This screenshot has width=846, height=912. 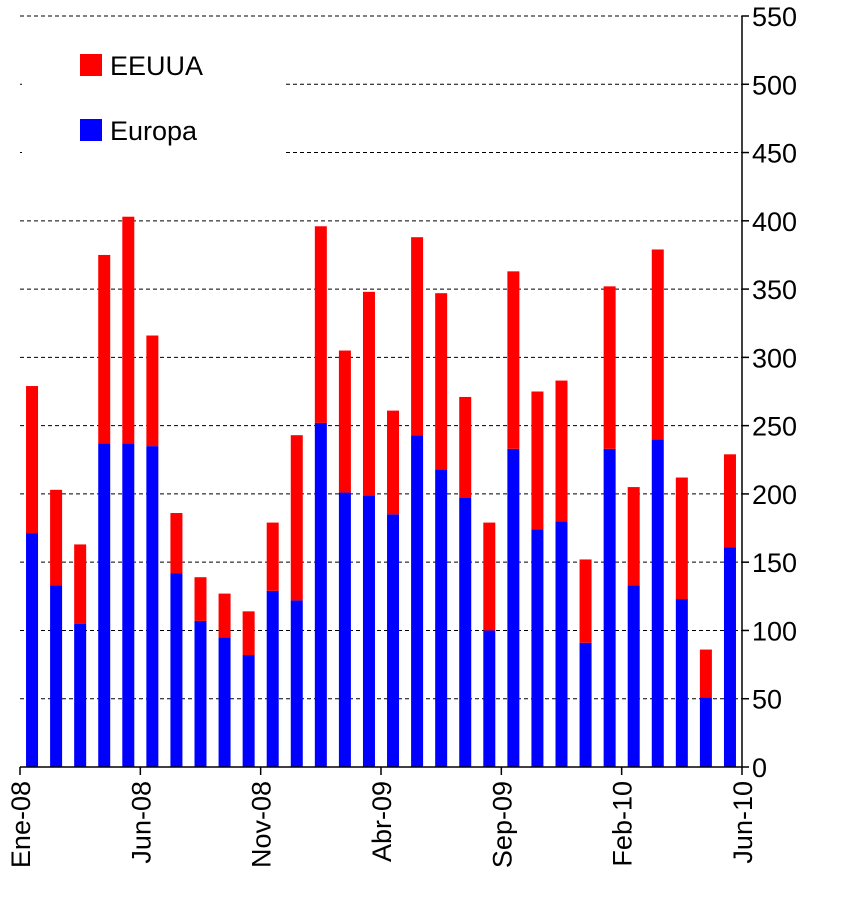 I want to click on y-tick-label: 400, so click(x=774, y=222).